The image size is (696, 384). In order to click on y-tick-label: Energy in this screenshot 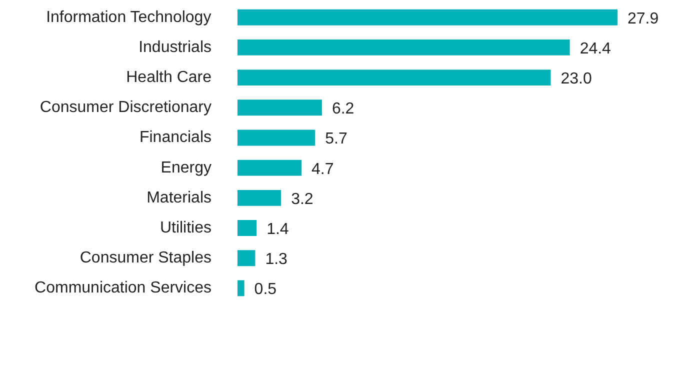, I will do `click(186, 167)`.